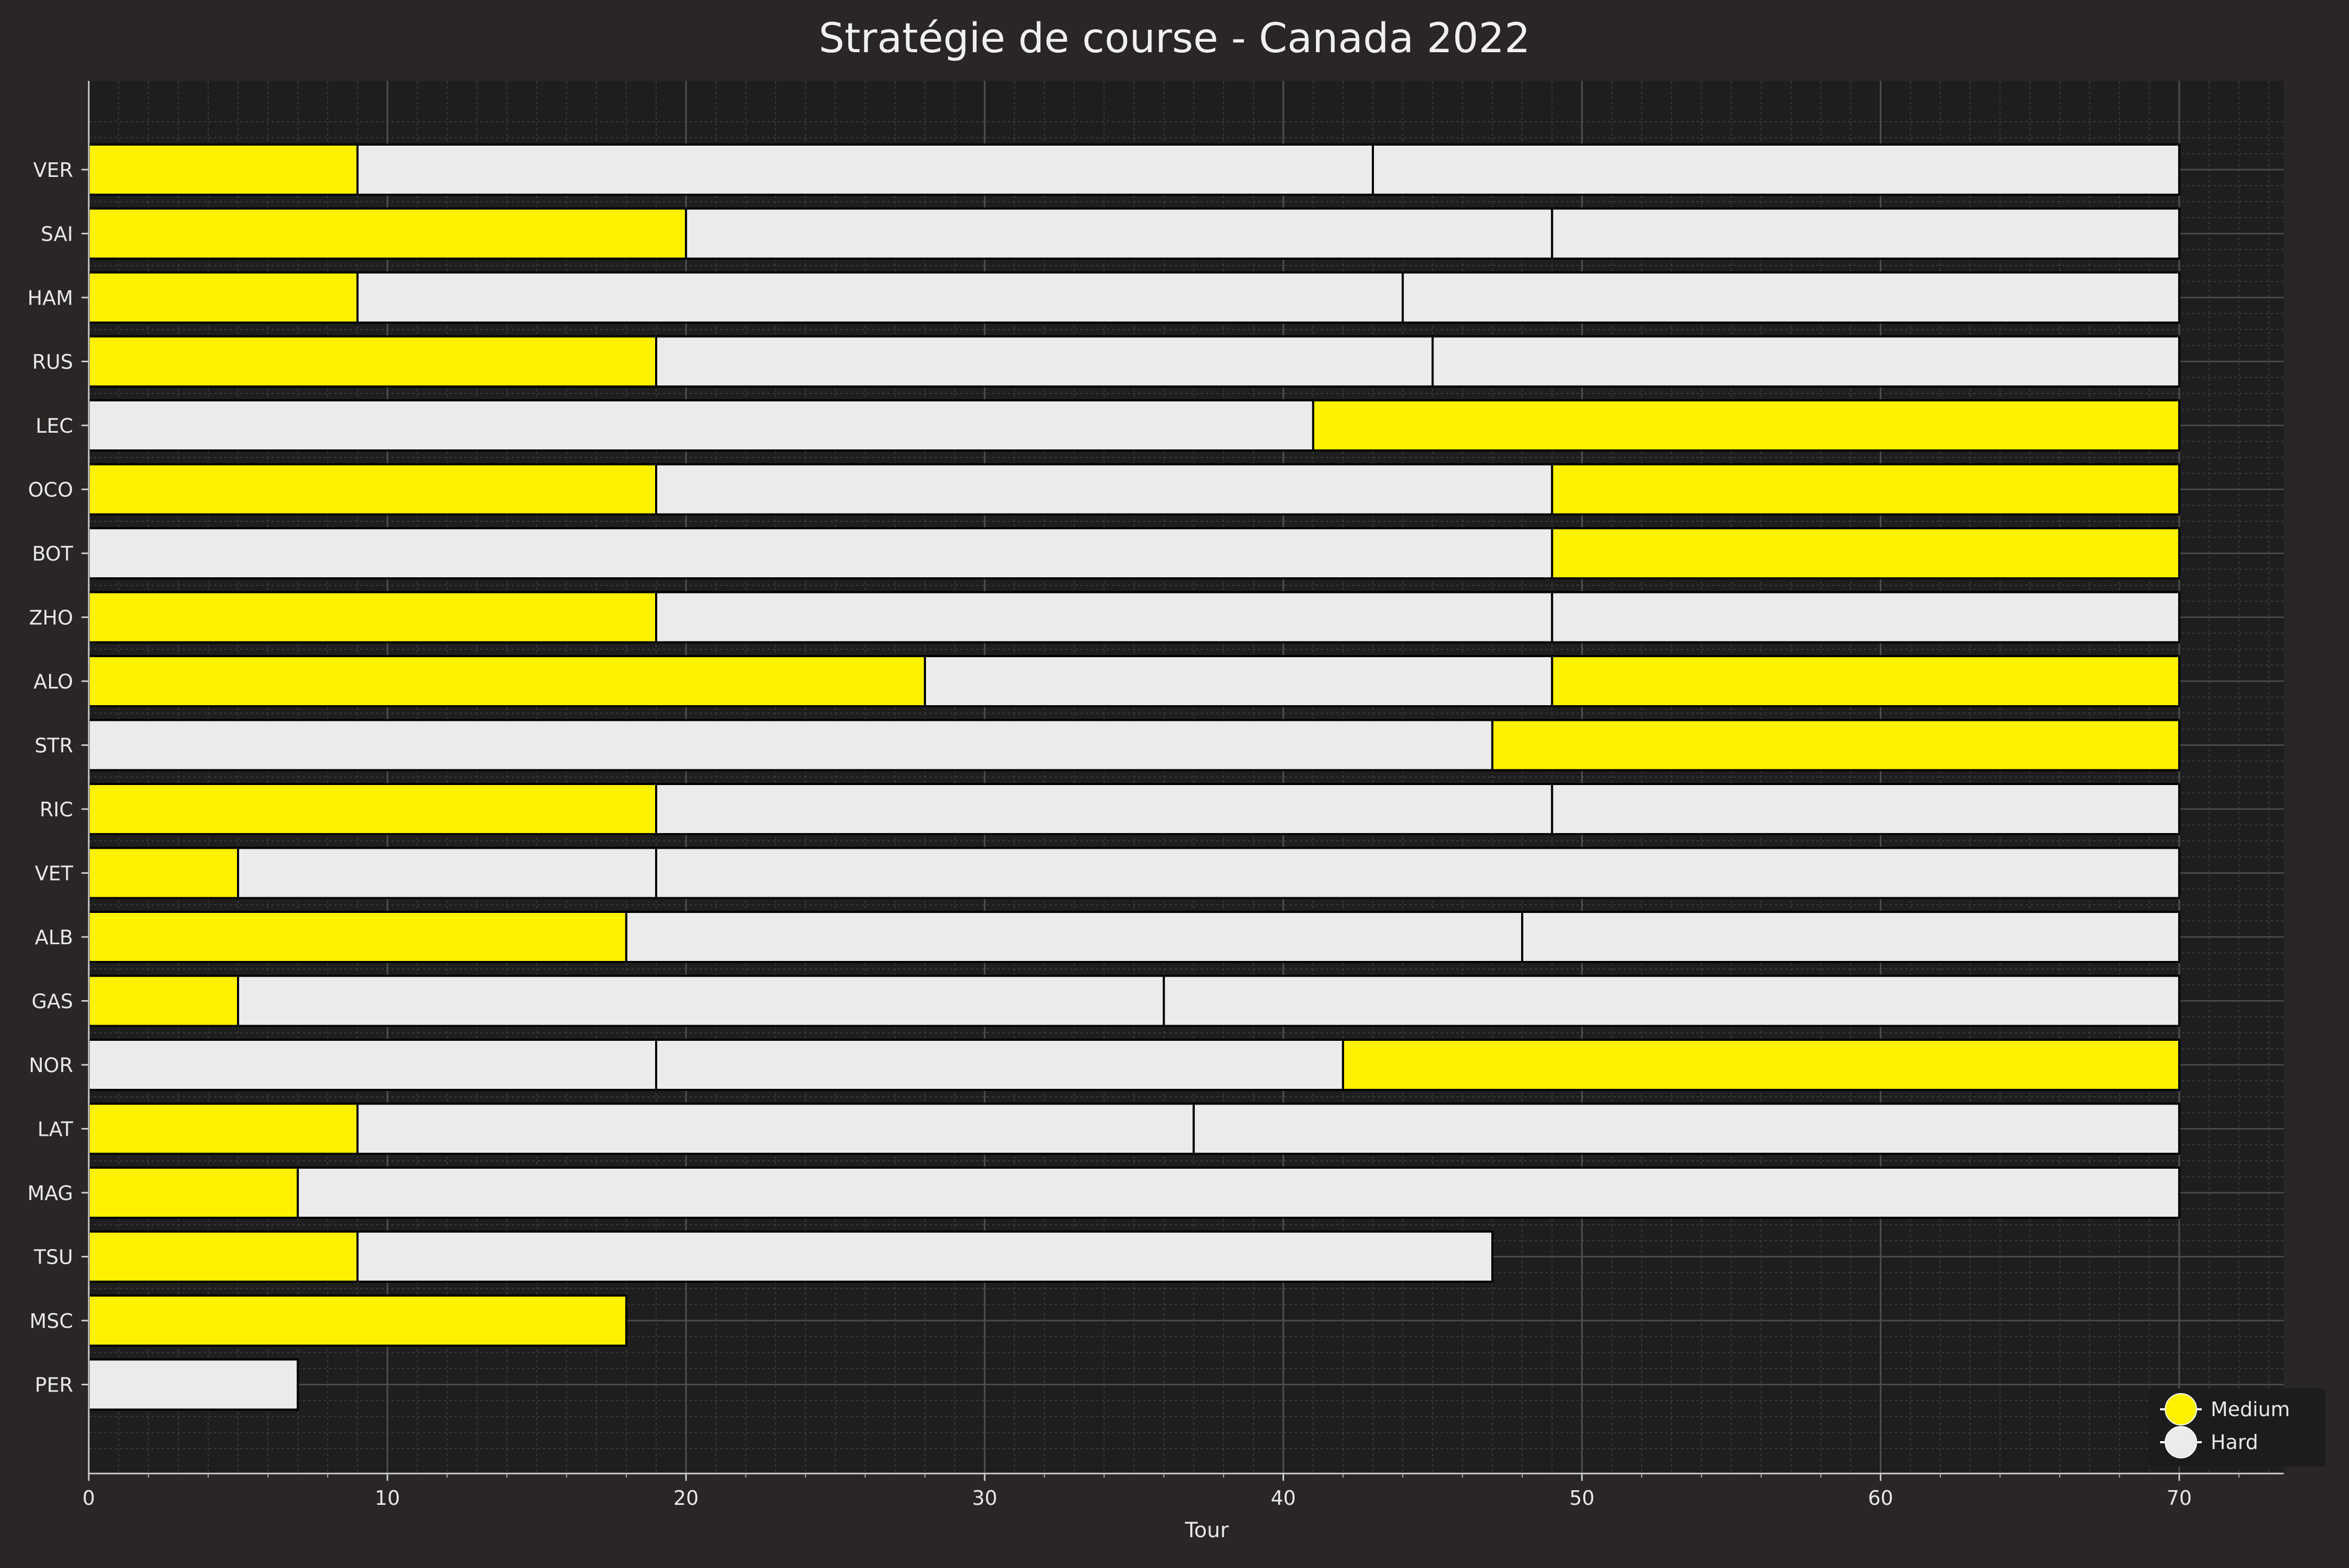 The image size is (2349, 1568). I want to click on bar-stint-vet-medium, so click(164, 873).